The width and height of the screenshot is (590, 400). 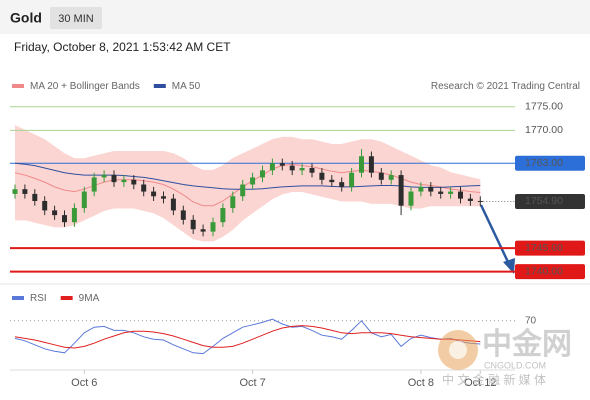 I want to click on watermark-tagline: 中 文 金 融 新 媒 体, so click(x=494, y=379).